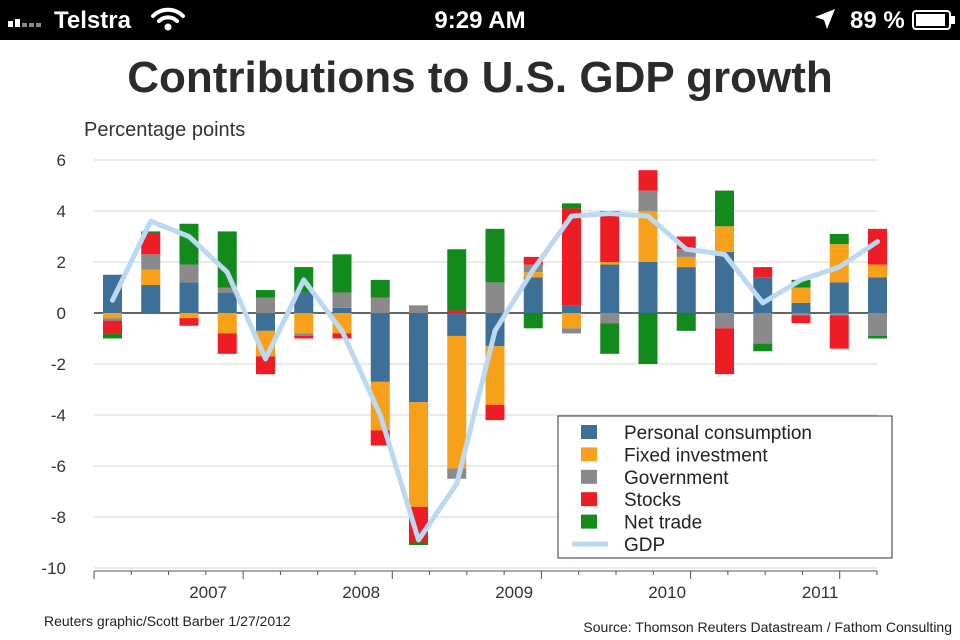  I want to click on y-tick-label: -6, so click(58, 466).